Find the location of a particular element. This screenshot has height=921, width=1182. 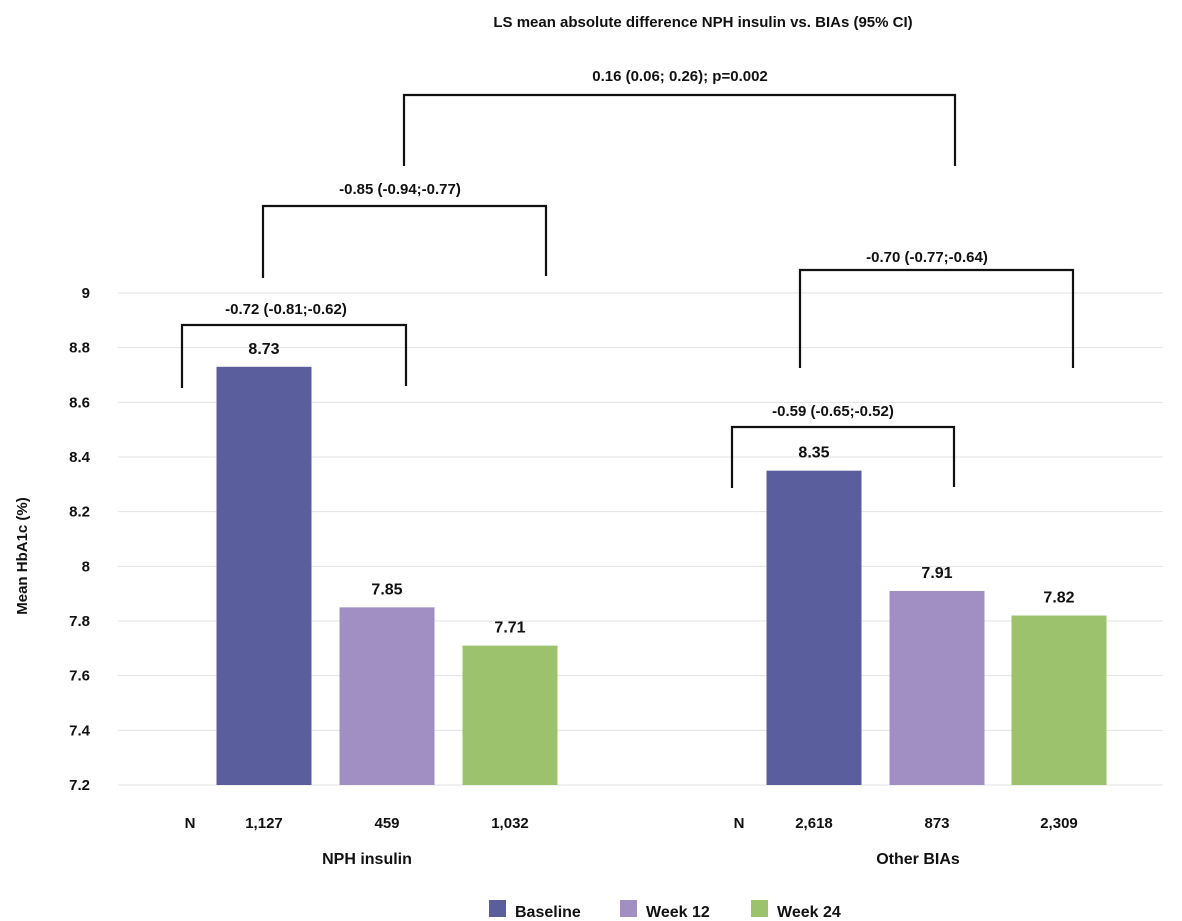

group-label: NPH insulin is located at coordinates (367, 859).